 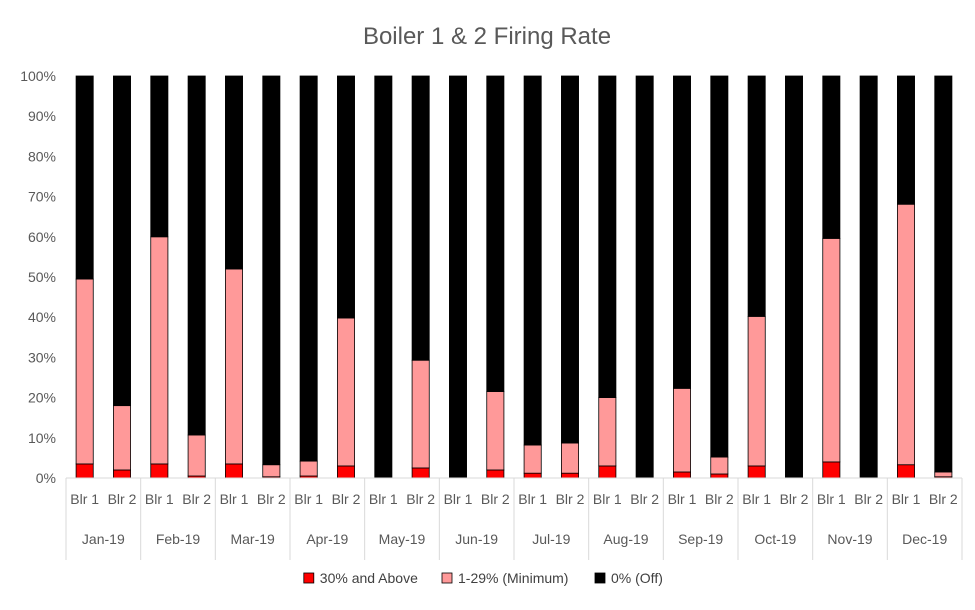 I want to click on y-tick-label: 20%, so click(x=42, y=398).